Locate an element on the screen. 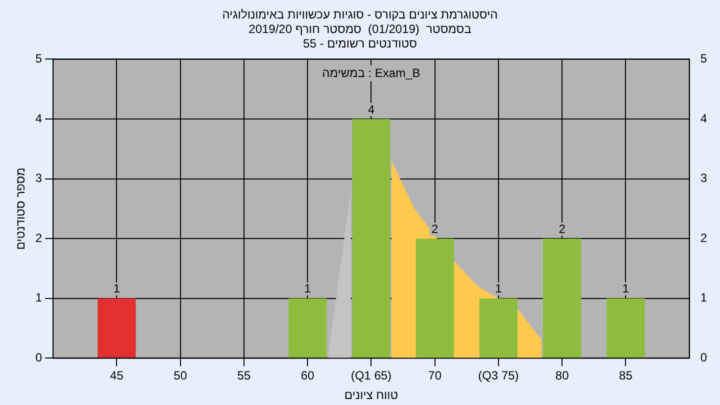 The height and width of the screenshot is (405, 720). x-tick-label: 50 is located at coordinates (181, 375).